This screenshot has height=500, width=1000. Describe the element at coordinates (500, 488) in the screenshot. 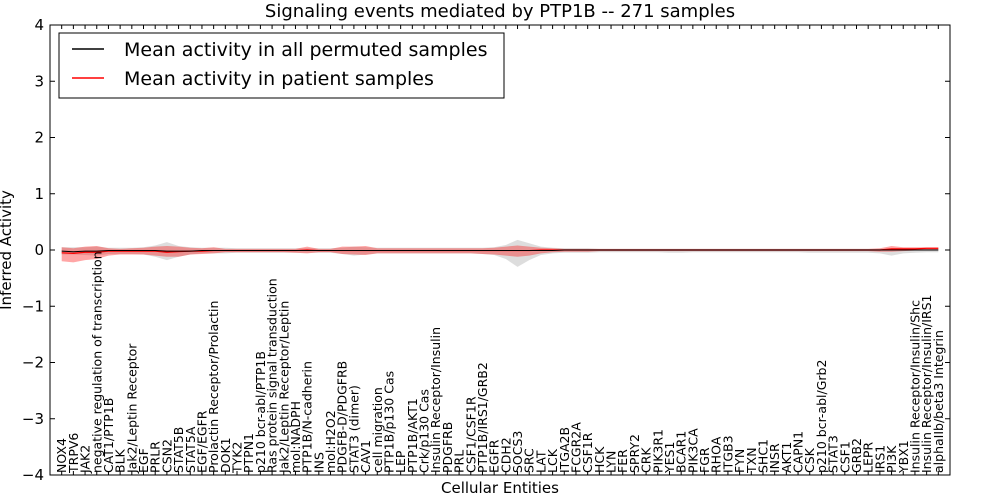

I see `x-axis-label: Cellular Entities` at that location.